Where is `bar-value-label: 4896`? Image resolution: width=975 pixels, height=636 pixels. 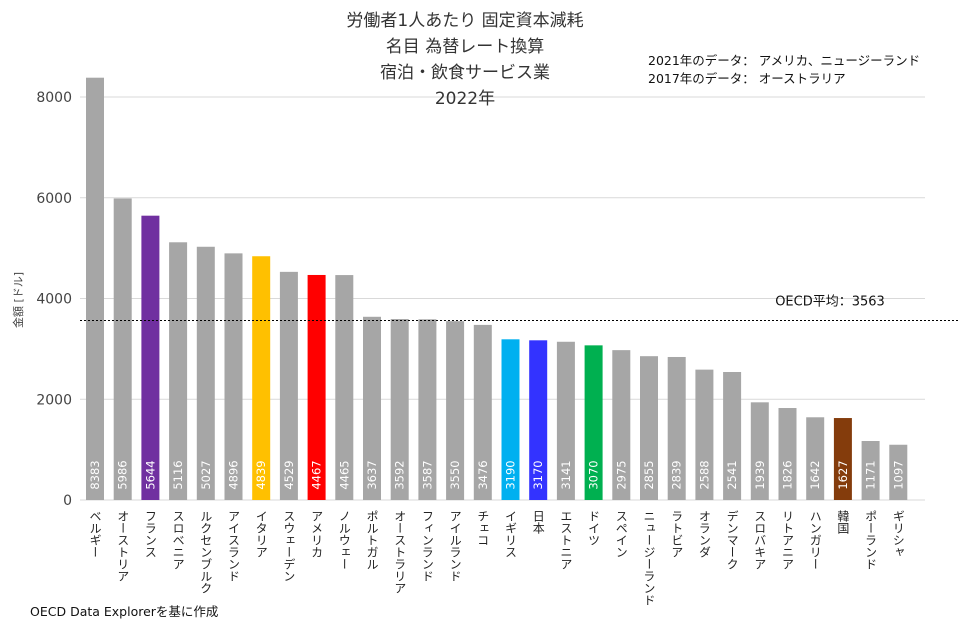 bar-value-label: 4896 is located at coordinates (234, 474).